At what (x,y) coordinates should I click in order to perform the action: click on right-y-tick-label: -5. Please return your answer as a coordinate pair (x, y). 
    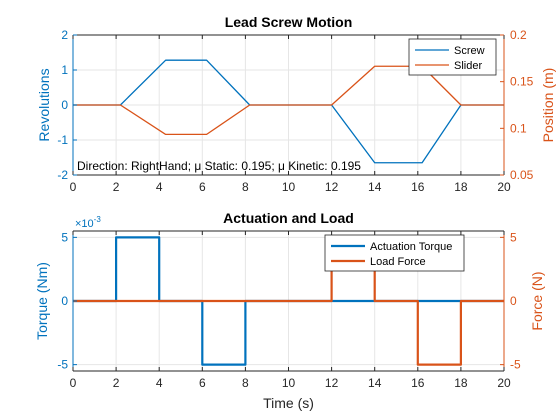
    Looking at the image, I should click on (515, 365).